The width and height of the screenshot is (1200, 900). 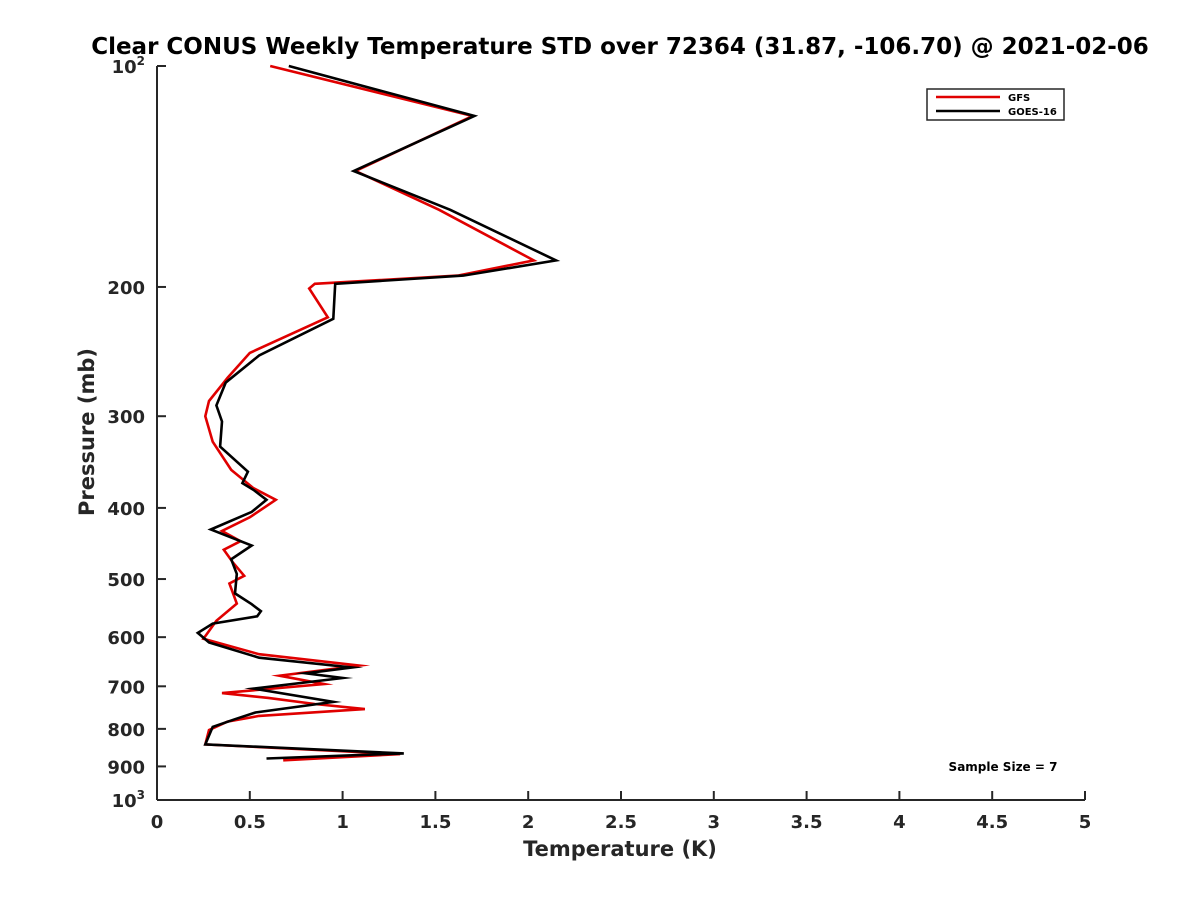 I want to click on y-tick-label: 500, so click(x=126, y=580).